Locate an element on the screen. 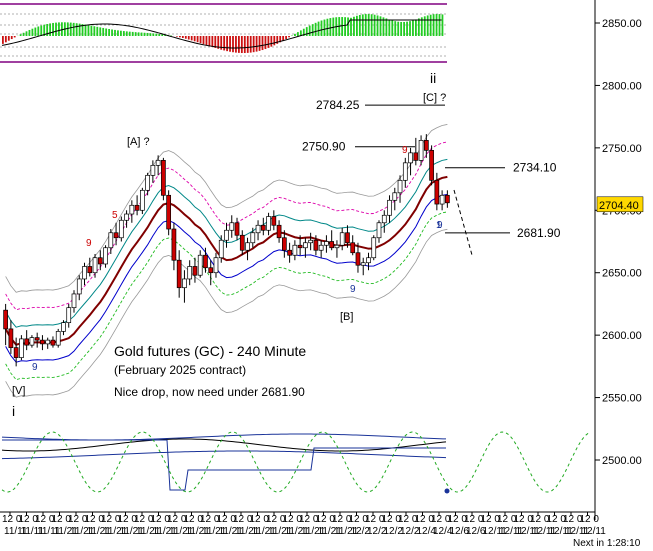 Image resolution: width=653 pixels, height=551 pixels. wave-label: [C] ? is located at coordinates (434, 98).